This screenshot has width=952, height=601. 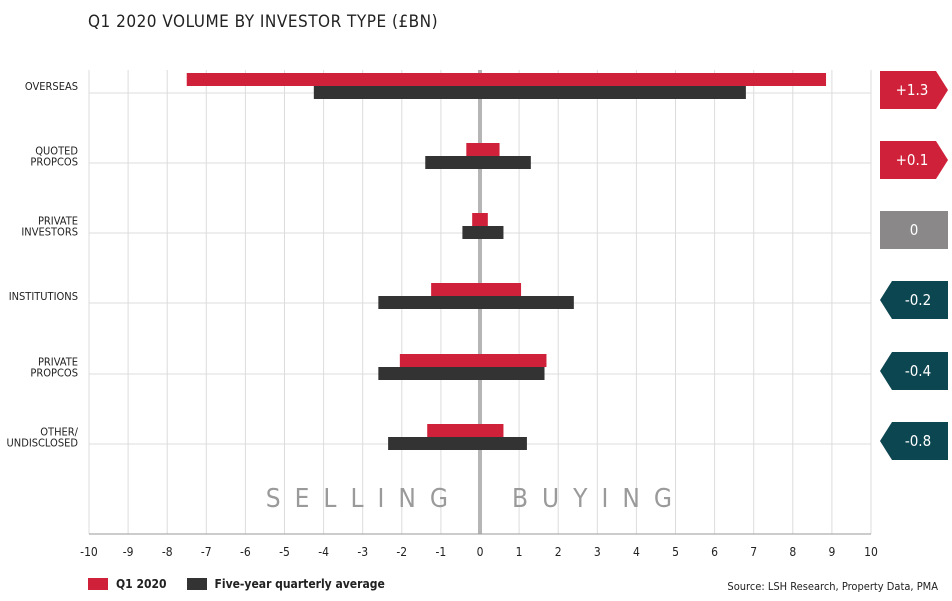 I want to click on net-badge-value: +1.3, so click(x=912, y=90).